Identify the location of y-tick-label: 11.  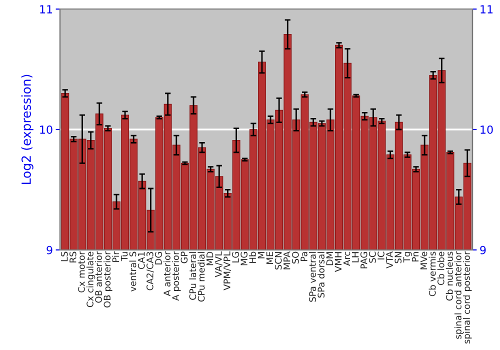
(46, 9).